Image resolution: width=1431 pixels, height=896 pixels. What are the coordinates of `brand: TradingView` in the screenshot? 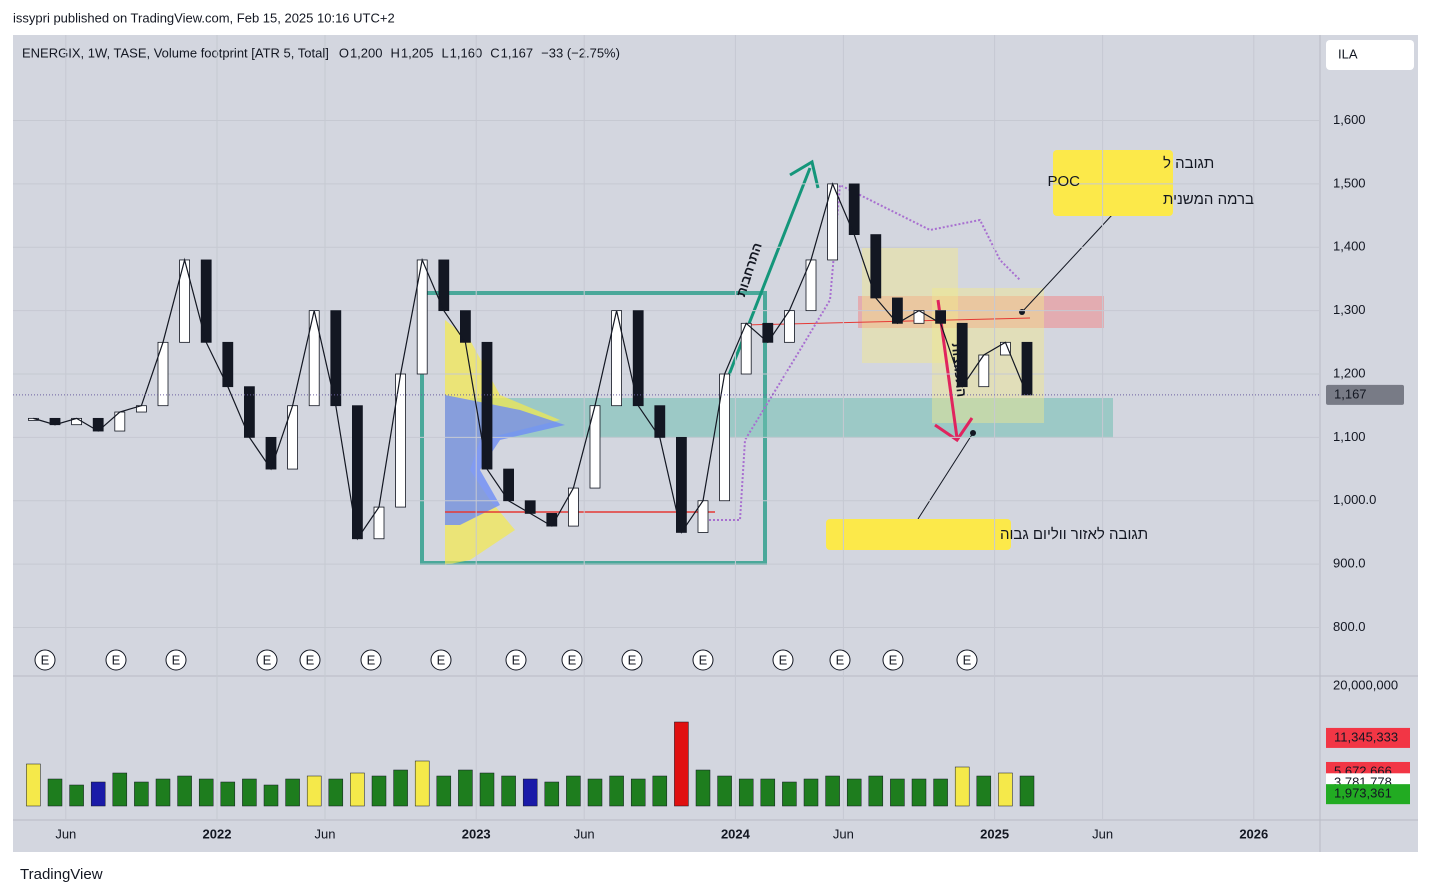 It's located at (61, 874).